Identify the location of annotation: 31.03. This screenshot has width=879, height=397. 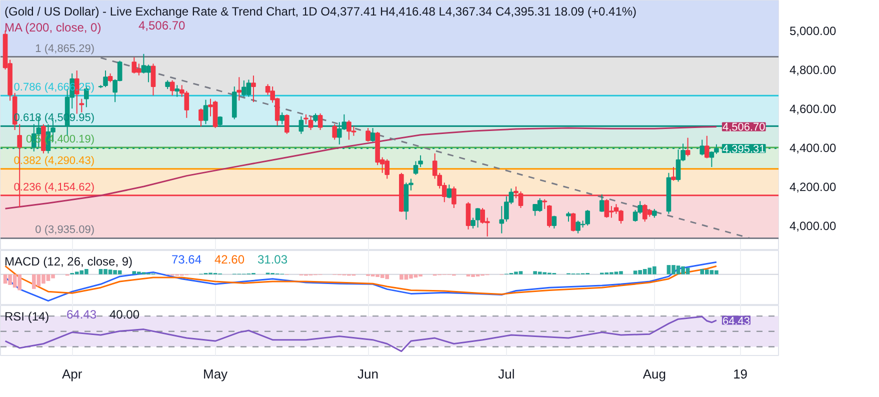
(273, 259).